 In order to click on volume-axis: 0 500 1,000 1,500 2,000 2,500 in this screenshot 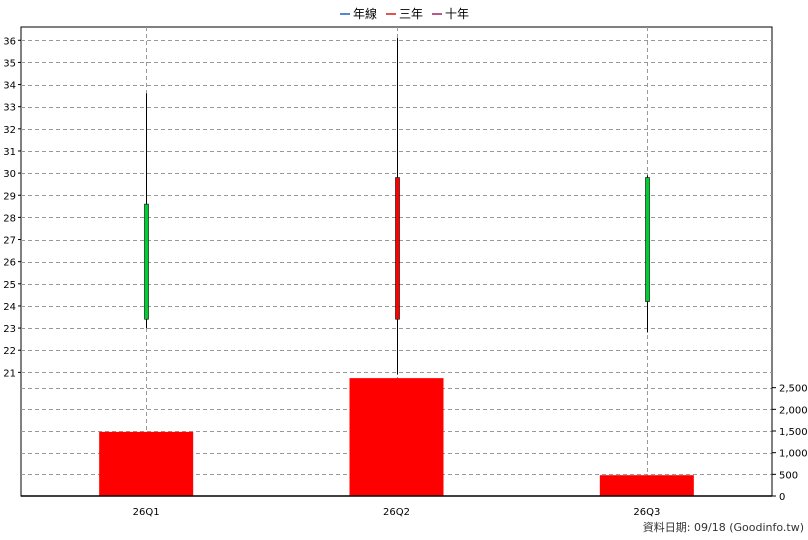, I will do `click(789, 441)`.